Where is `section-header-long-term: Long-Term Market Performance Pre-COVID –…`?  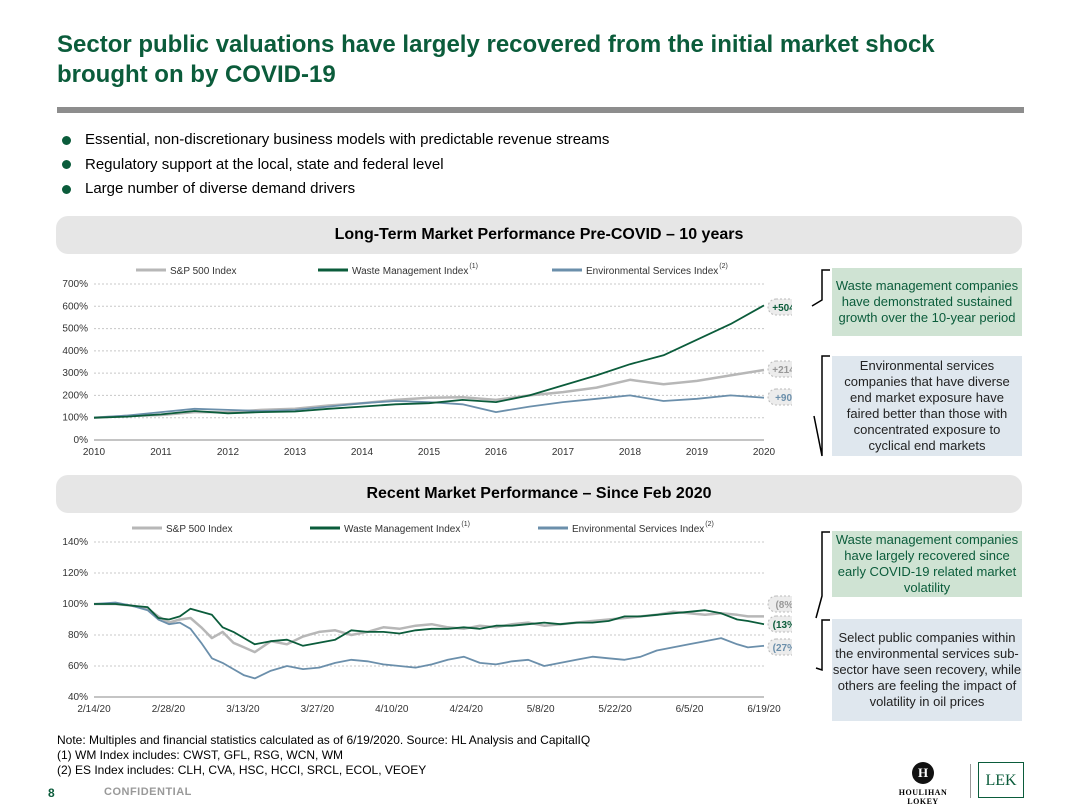
section-header-long-term: Long-Term Market Performance Pre-COVID –… is located at coordinates (539, 235).